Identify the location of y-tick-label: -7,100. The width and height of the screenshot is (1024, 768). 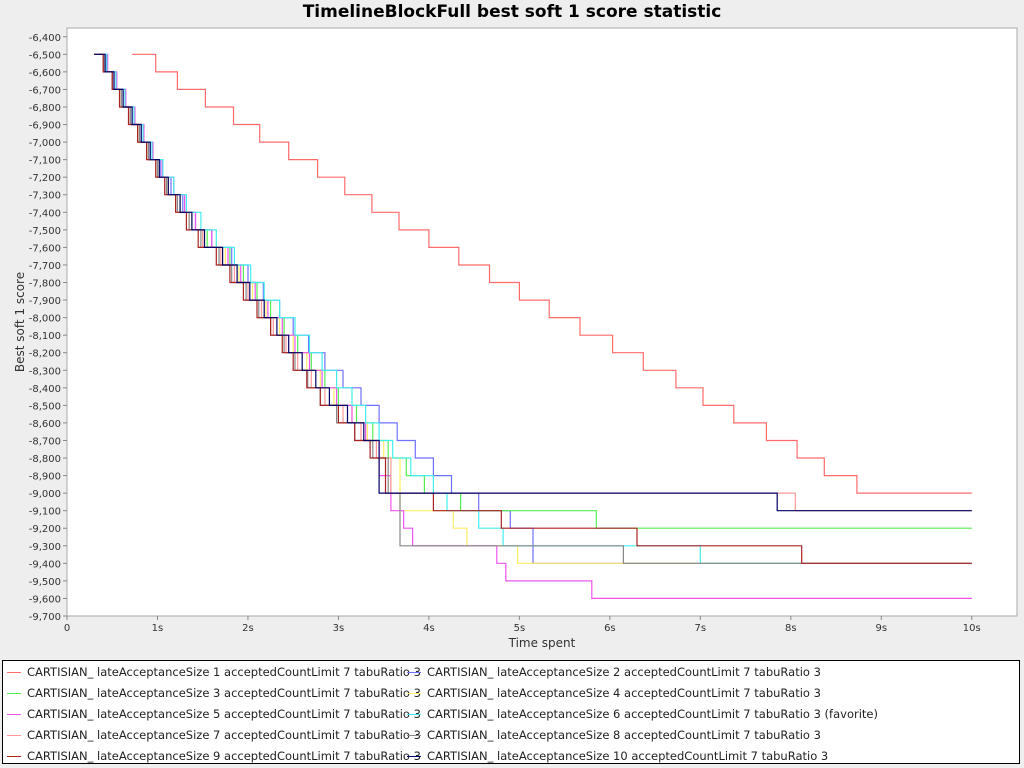
(45, 161).